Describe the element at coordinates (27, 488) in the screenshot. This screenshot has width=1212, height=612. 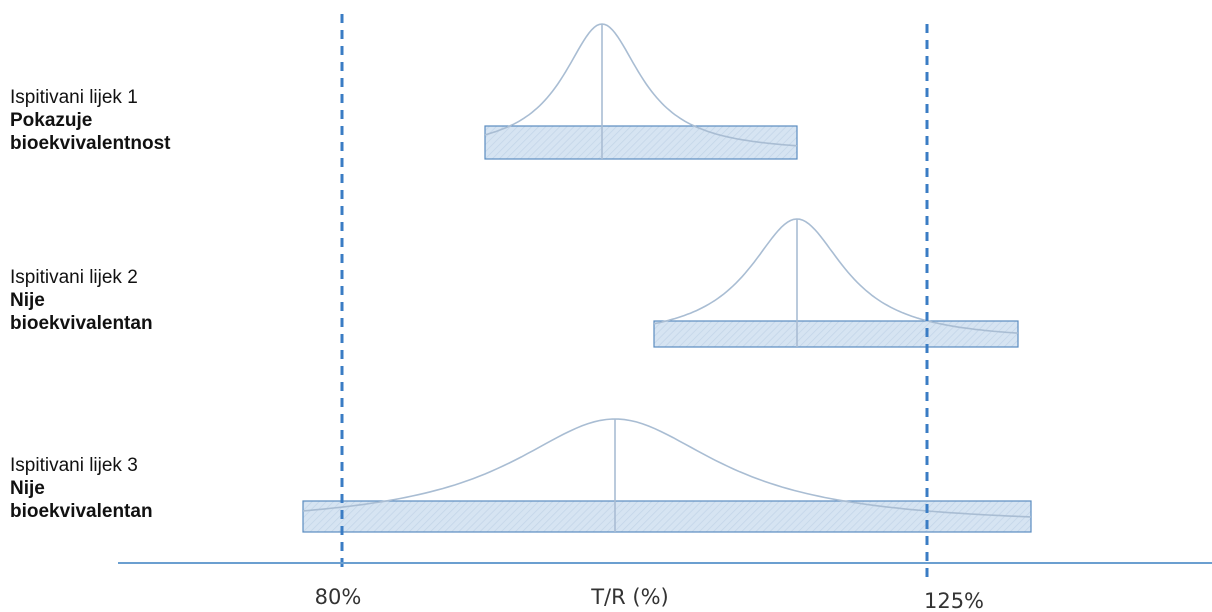
I see `drug-3-verdict-line1: Nije` at that location.